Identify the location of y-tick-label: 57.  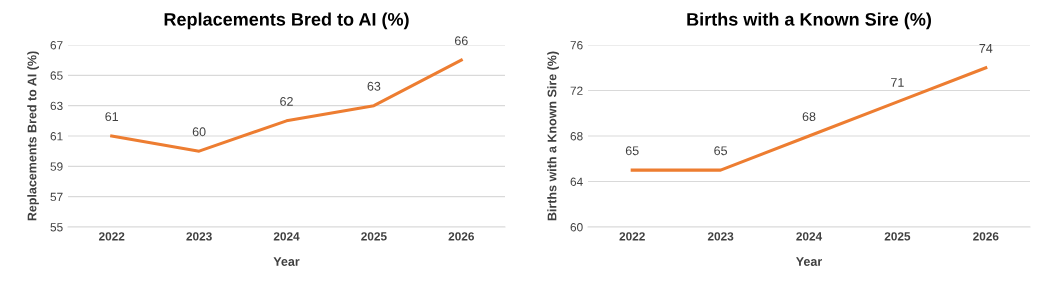
(56, 197).